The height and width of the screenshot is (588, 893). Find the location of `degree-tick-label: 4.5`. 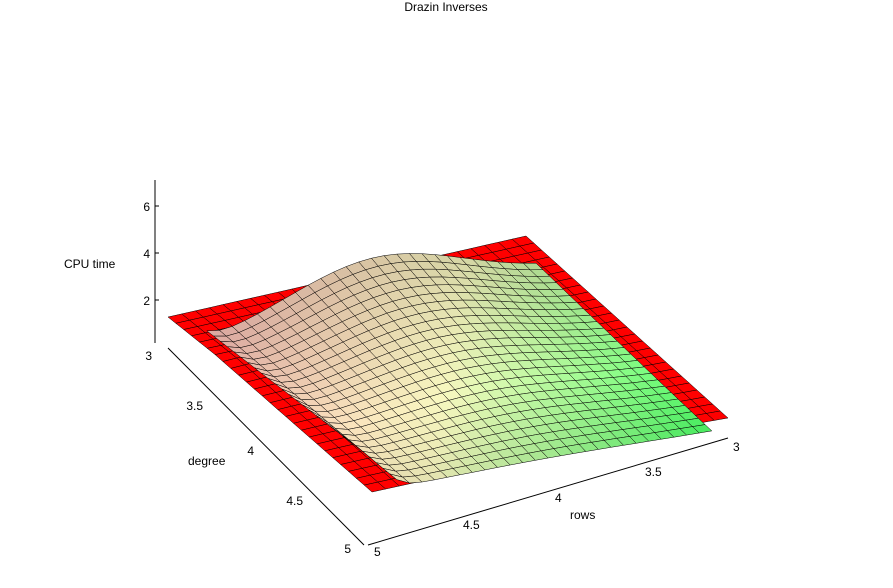

degree-tick-label: 4.5 is located at coordinates (294, 501).